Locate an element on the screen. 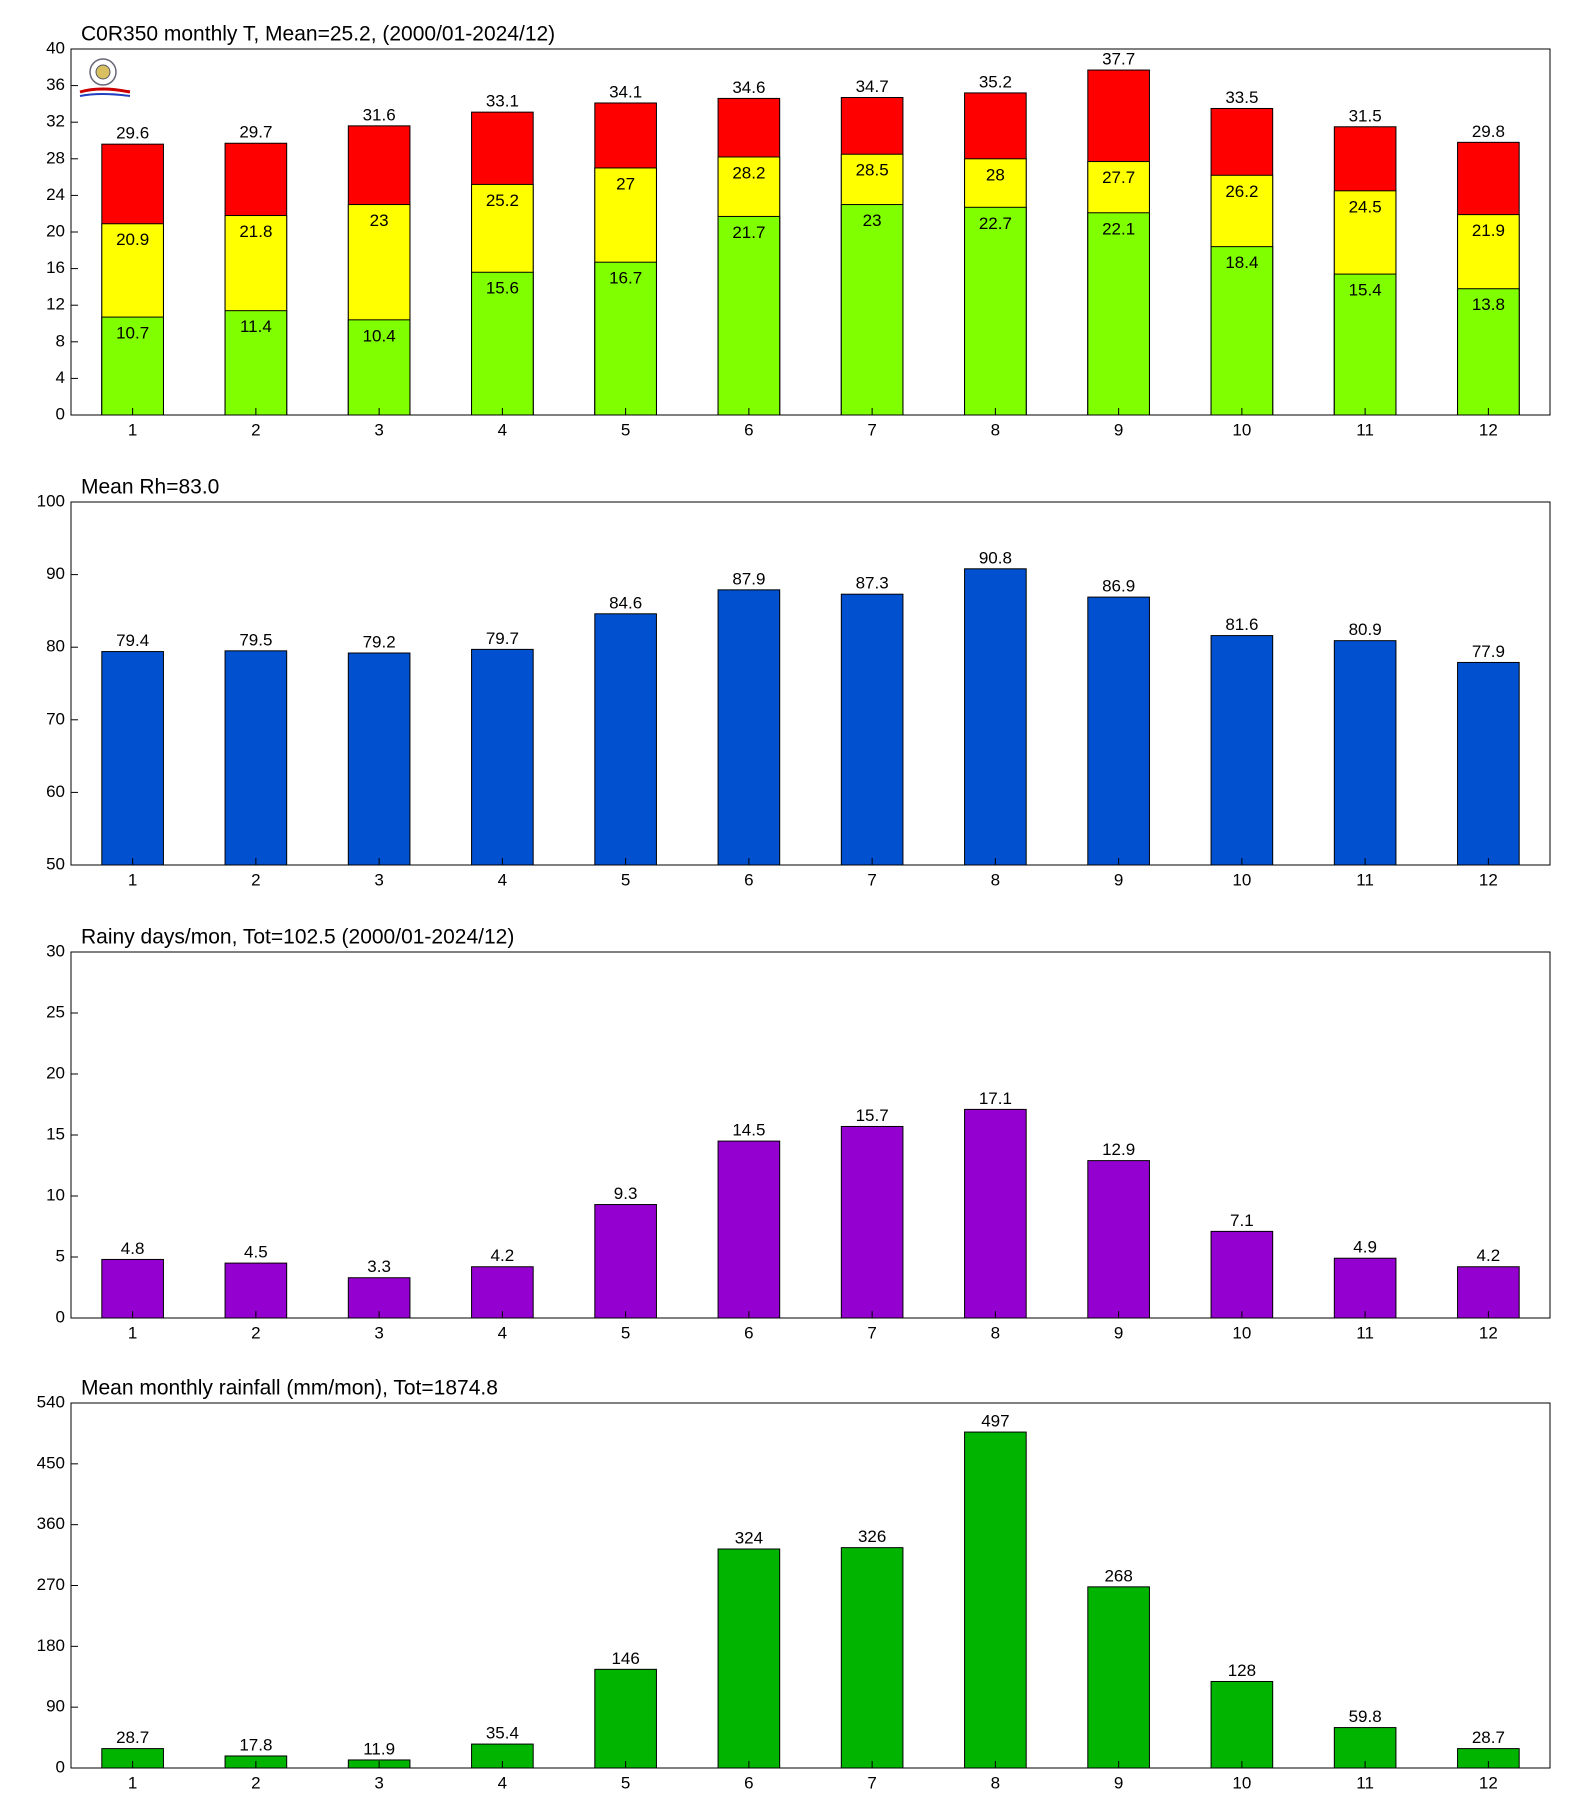 This screenshot has width=1580, height=1800. value-label: 34.6 is located at coordinates (748, 87).